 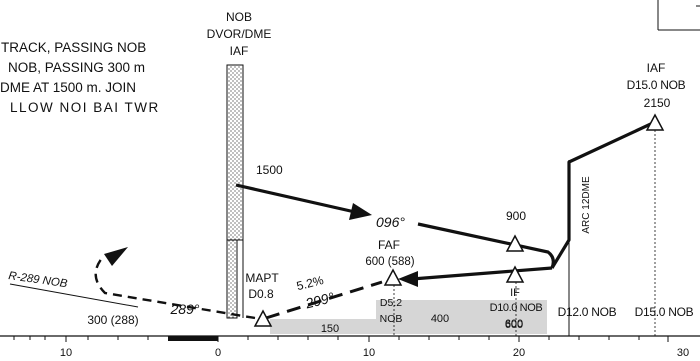 What do you see at coordinates (350, 347) in the screenshot?
I see `distance-scale: 10 0 10 20 30` at bounding box center [350, 347].